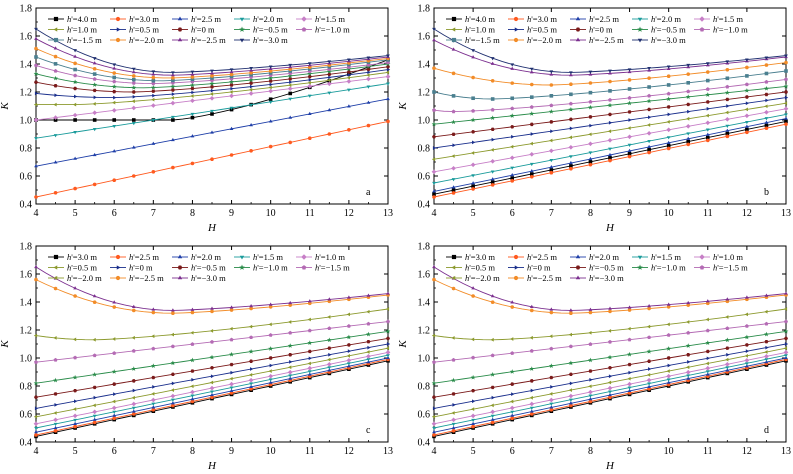  Describe the element at coordinates (535, 40) in the screenshot. I see `legend-item: h'=−2.0 m` at that location.